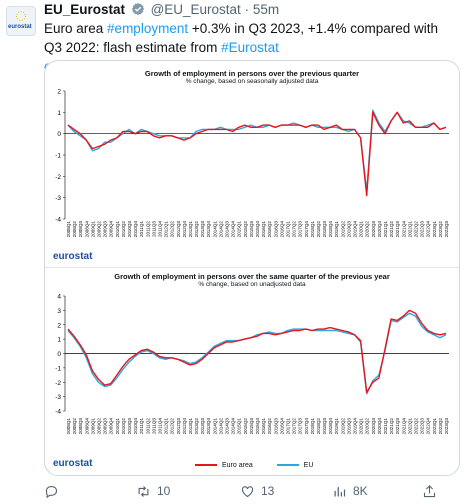 The image size is (466, 504). What do you see at coordinates (330, 426) in the screenshot?
I see `x-tick-label: 2018Q4` at bounding box center [330, 426].